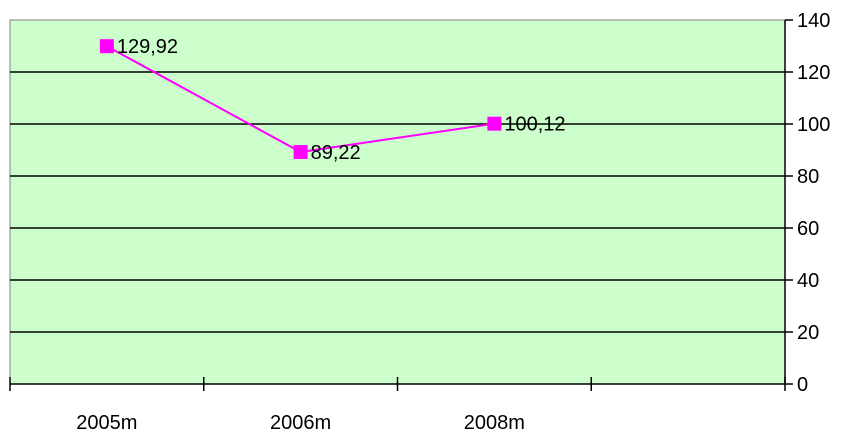 This screenshot has height=437, width=853. What do you see at coordinates (336, 153) in the screenshot?
I see `data-label: 89,22` at bounding box center [336, 153].